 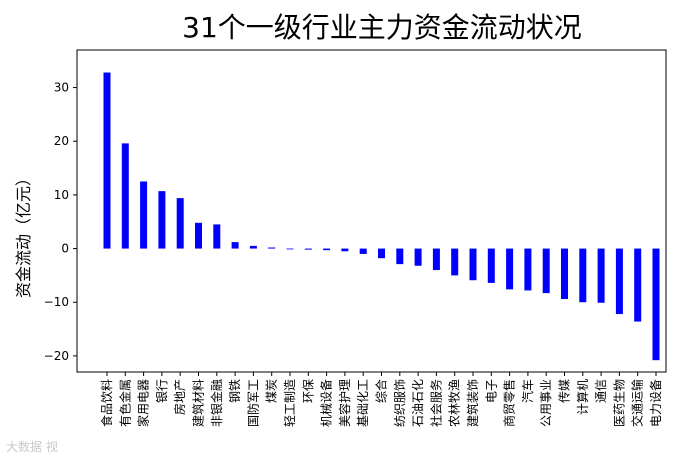 I want to click on x-tick-label: 社会服务, so click(x=435, y=403).